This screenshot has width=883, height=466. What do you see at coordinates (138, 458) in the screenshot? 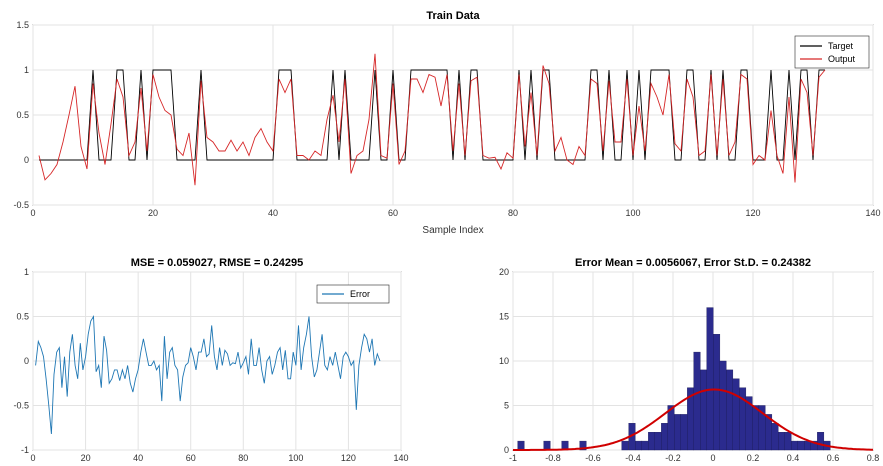
I see `error-xtick-label: 40` at bounding box center [138, 458].